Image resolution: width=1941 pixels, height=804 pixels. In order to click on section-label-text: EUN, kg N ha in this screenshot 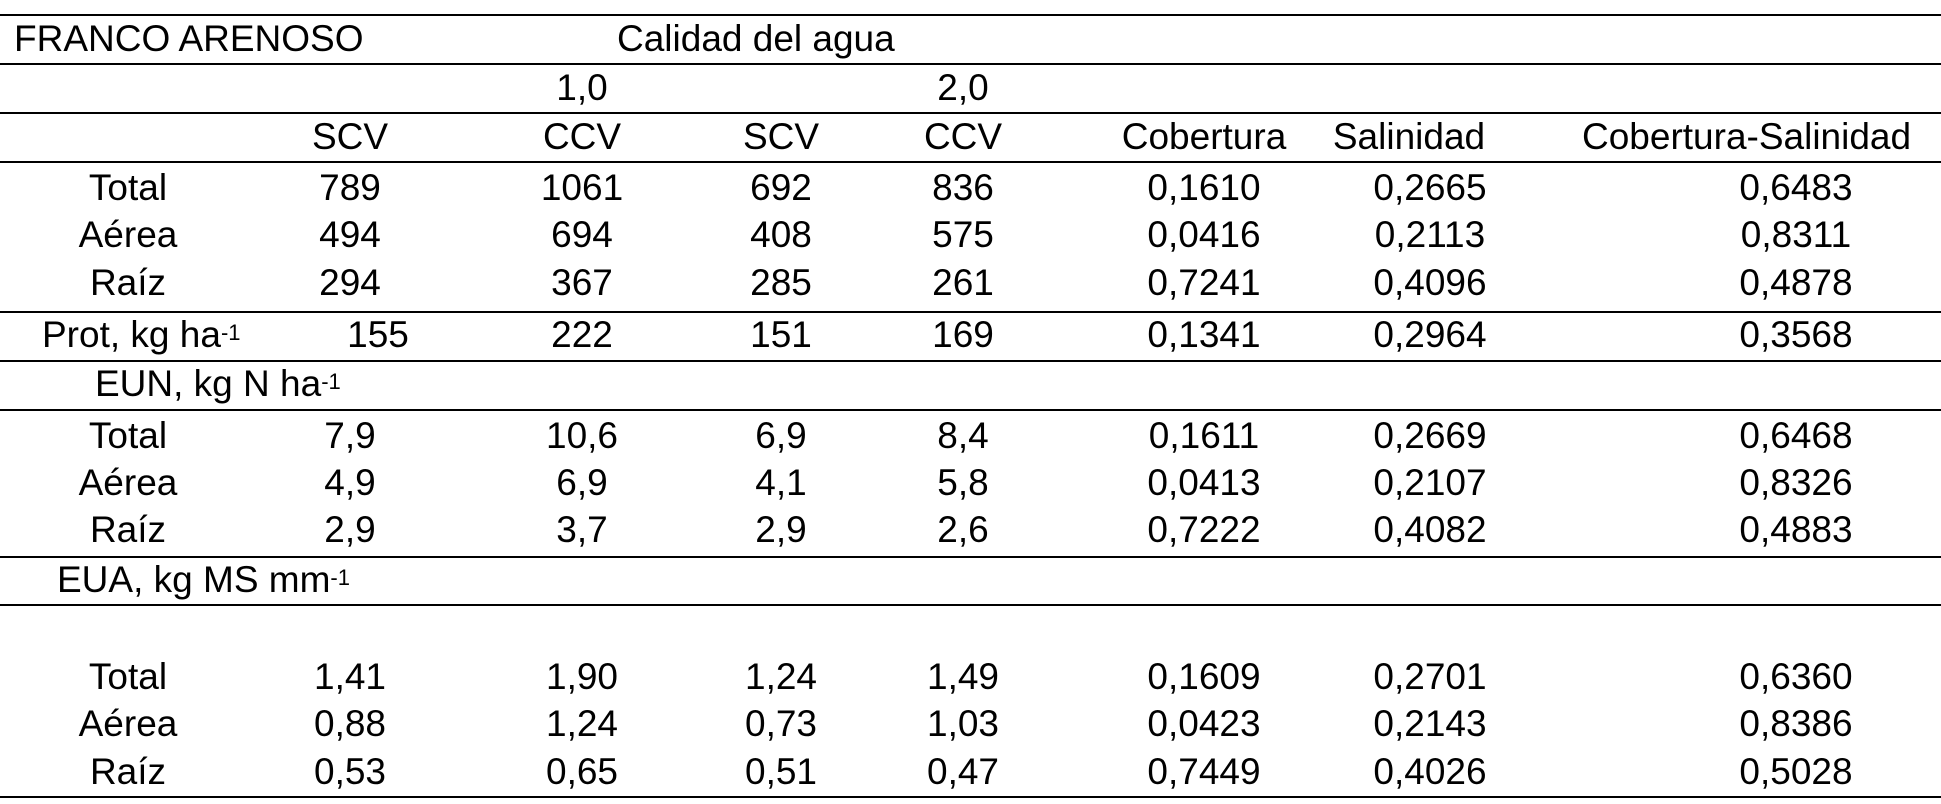, I will do `click(208, 383)`.